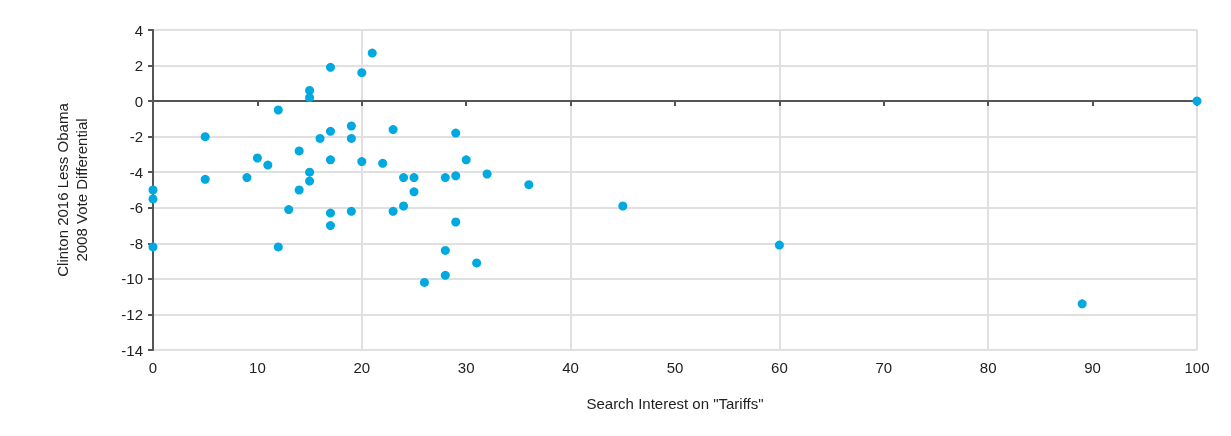  I want to click on x-tick-label: 50, so click(675, 367).